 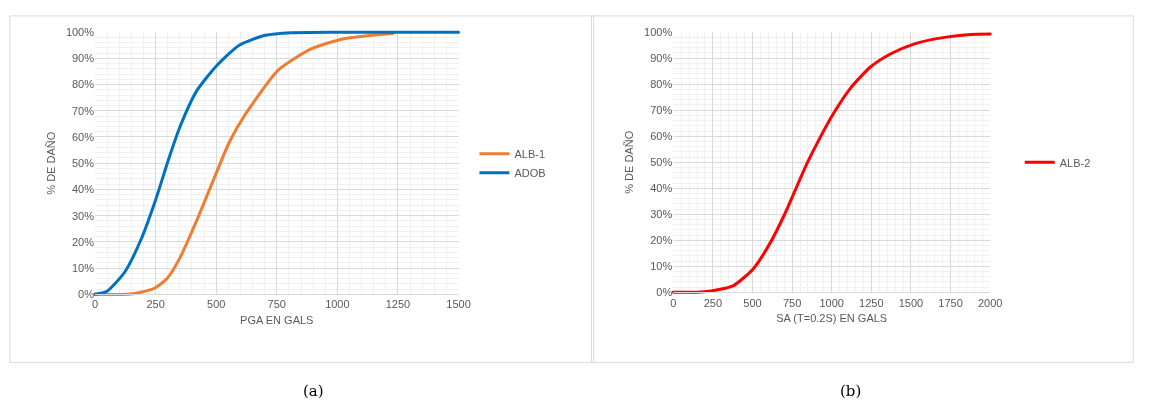 What do you see at coordinates (313, 391) in the screenshot?
I see `text: (a)` at bounding box center [313, 391].